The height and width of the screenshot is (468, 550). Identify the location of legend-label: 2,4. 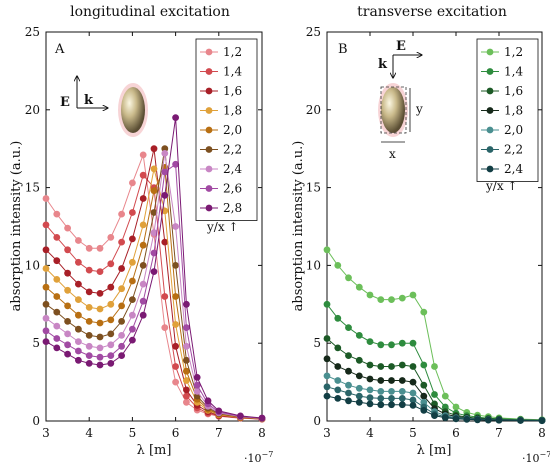
(513, 169).